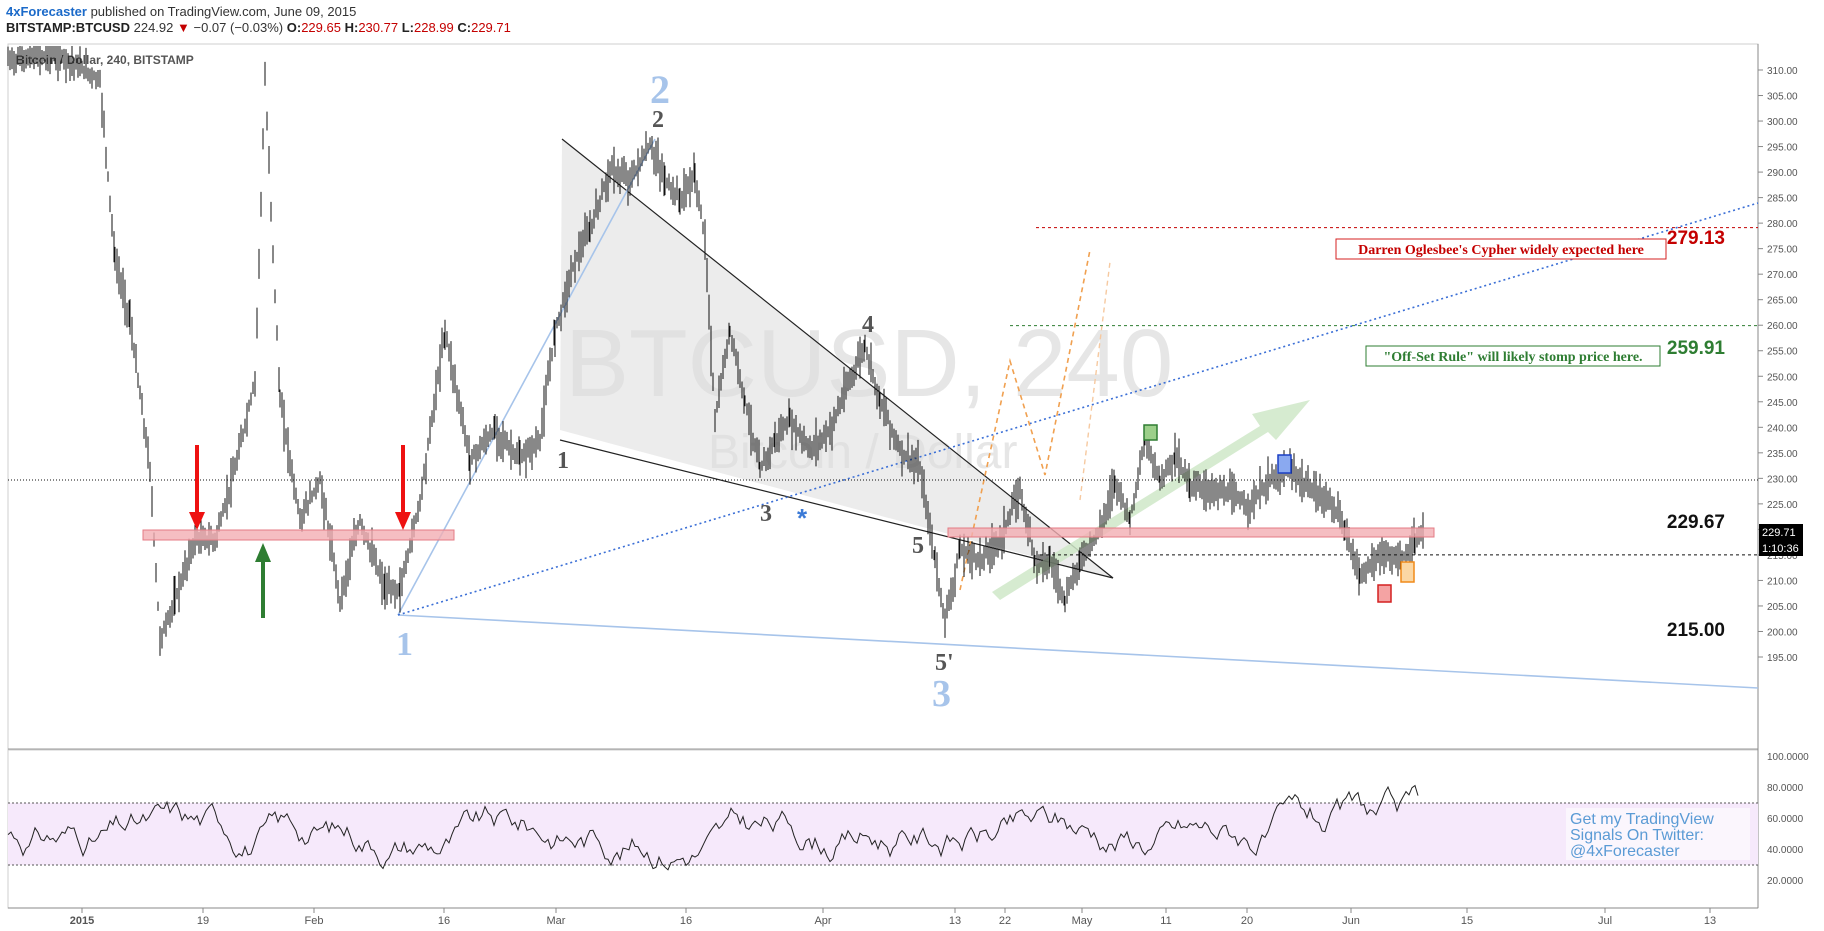  Describe the element at coordinates (444, 921) in the screenshot. I see `time-tick-label-3: 16` at that location.